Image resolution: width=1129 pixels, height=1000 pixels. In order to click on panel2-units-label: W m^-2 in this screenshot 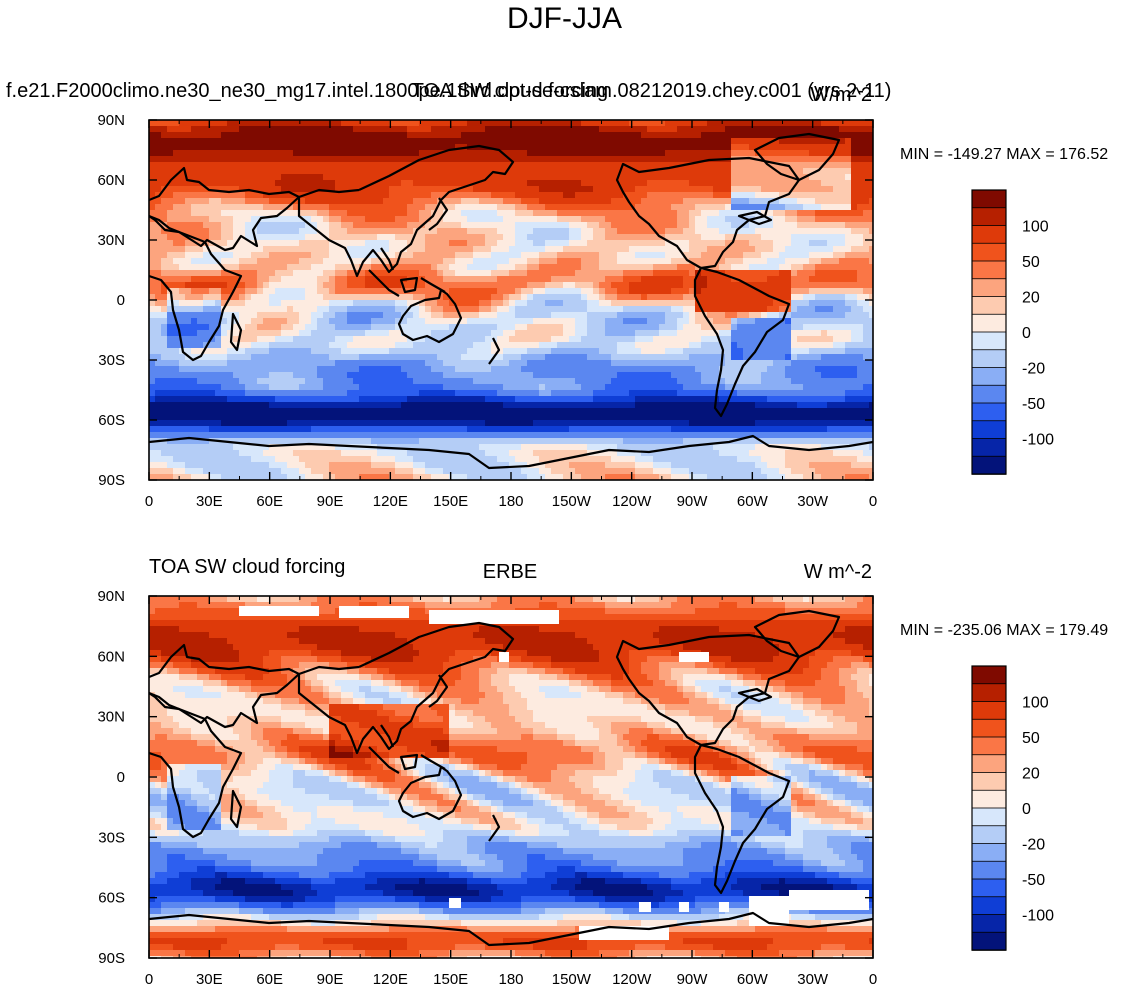, I will do `click(837, 572)`.